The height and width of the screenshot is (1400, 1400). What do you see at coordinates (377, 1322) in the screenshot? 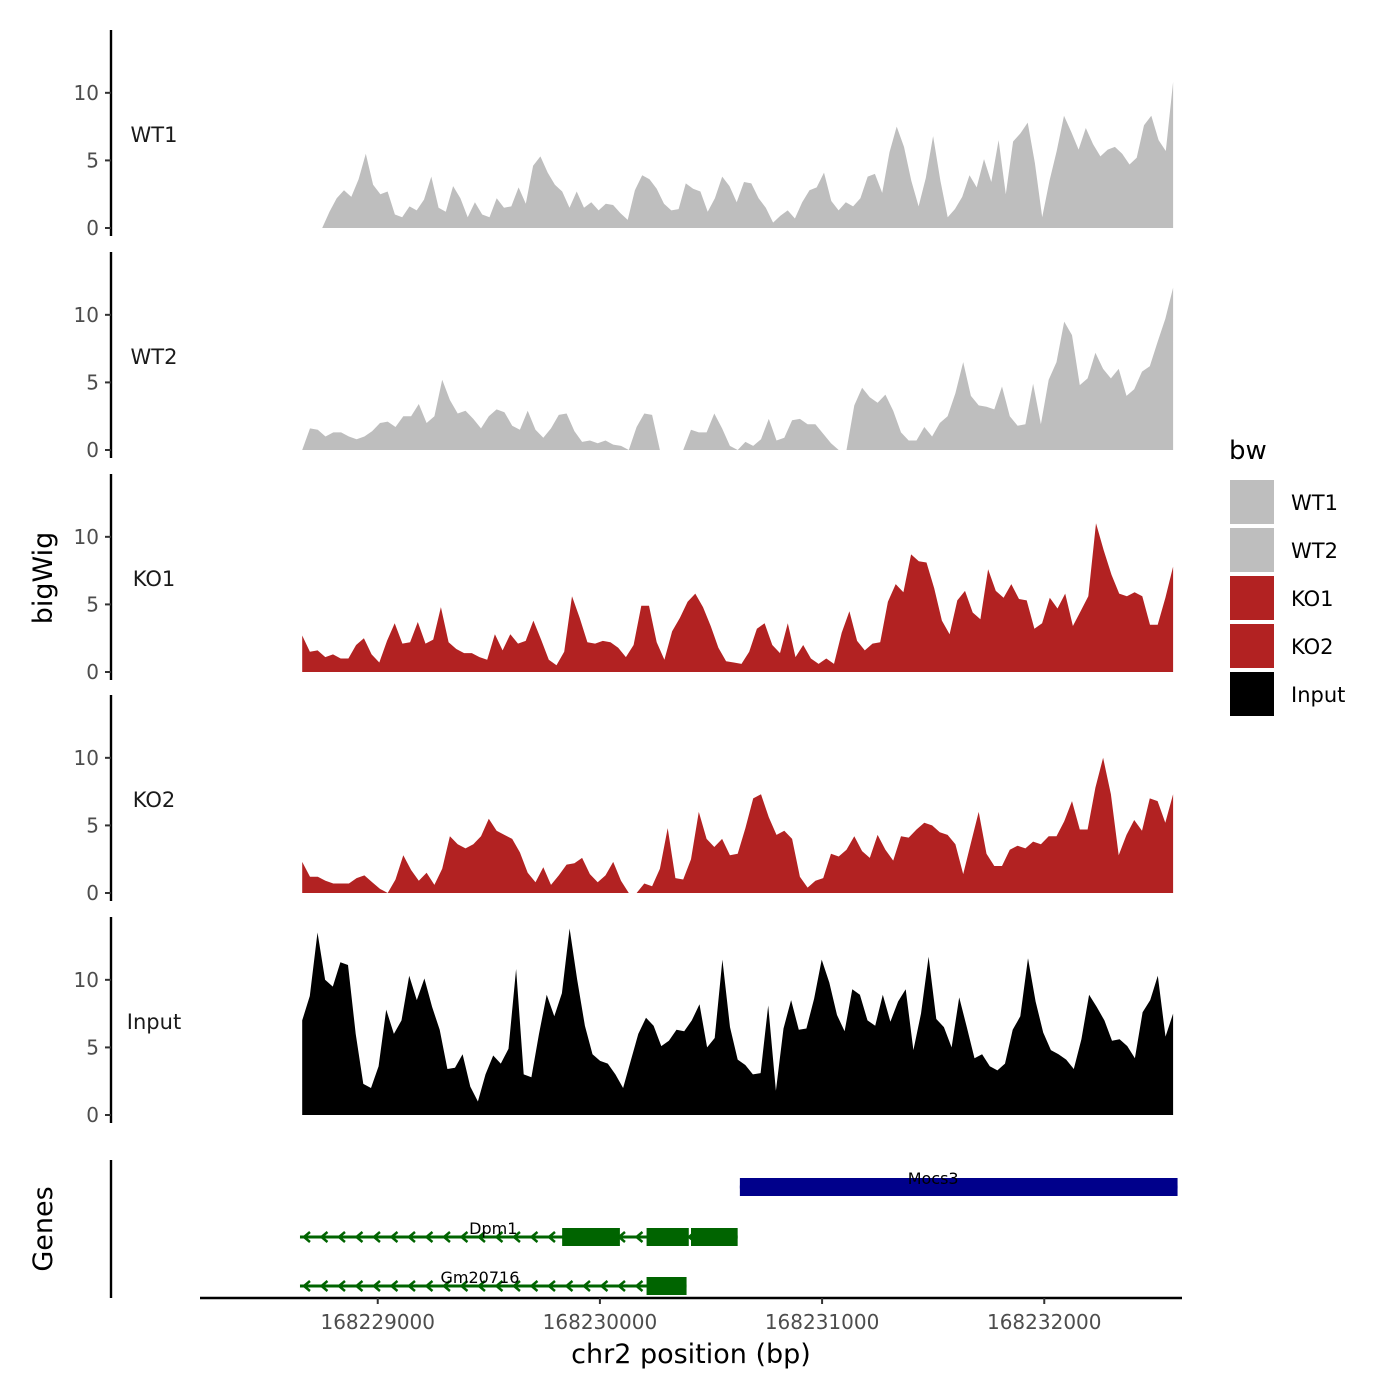
I see `x-tick-label: 168229000` at bounding box center [377, 1322].